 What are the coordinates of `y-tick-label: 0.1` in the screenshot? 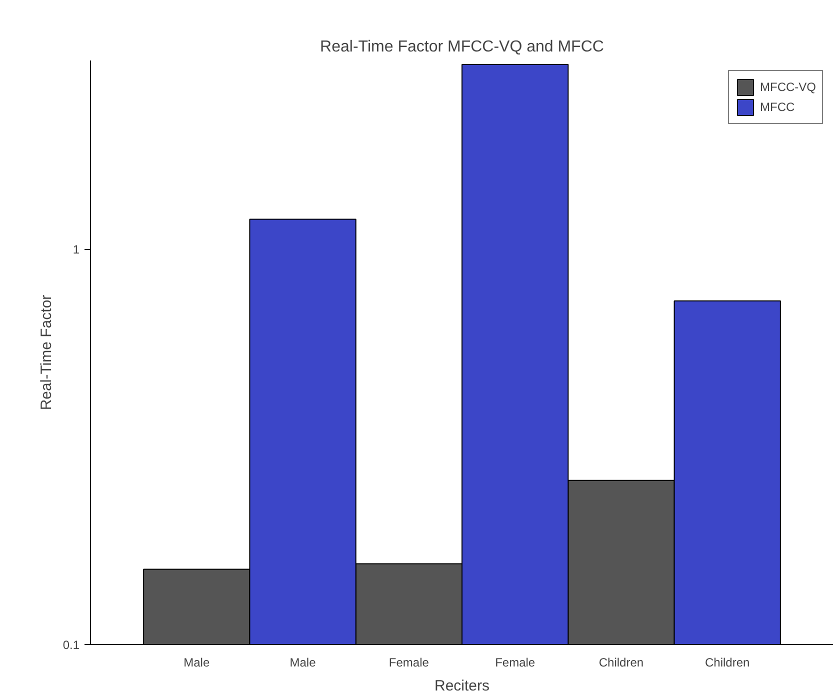 It's located at (71, 645).